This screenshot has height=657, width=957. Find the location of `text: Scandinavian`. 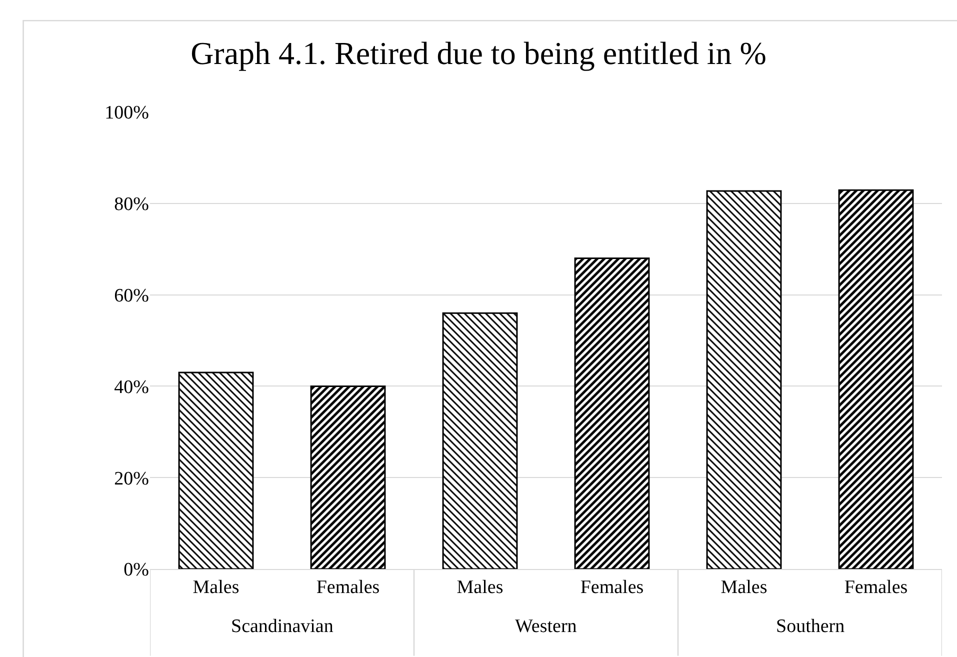

text: Scandinavian is located at coordinates (282, 626).